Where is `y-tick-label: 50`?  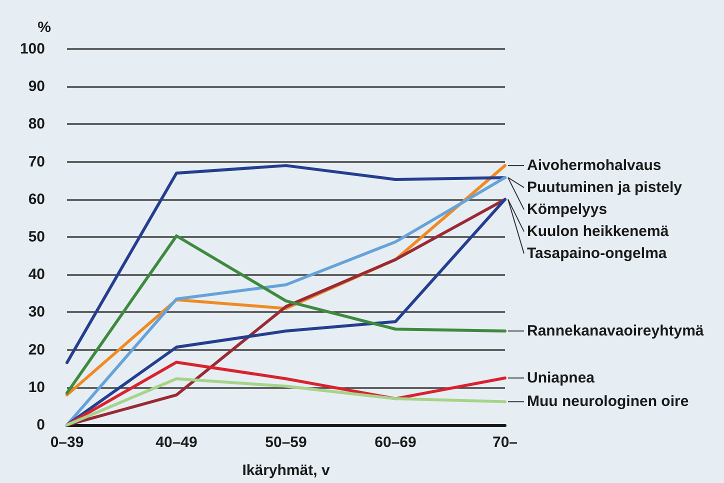
y-tick-label: 50 is located at coordinates (36, 237).